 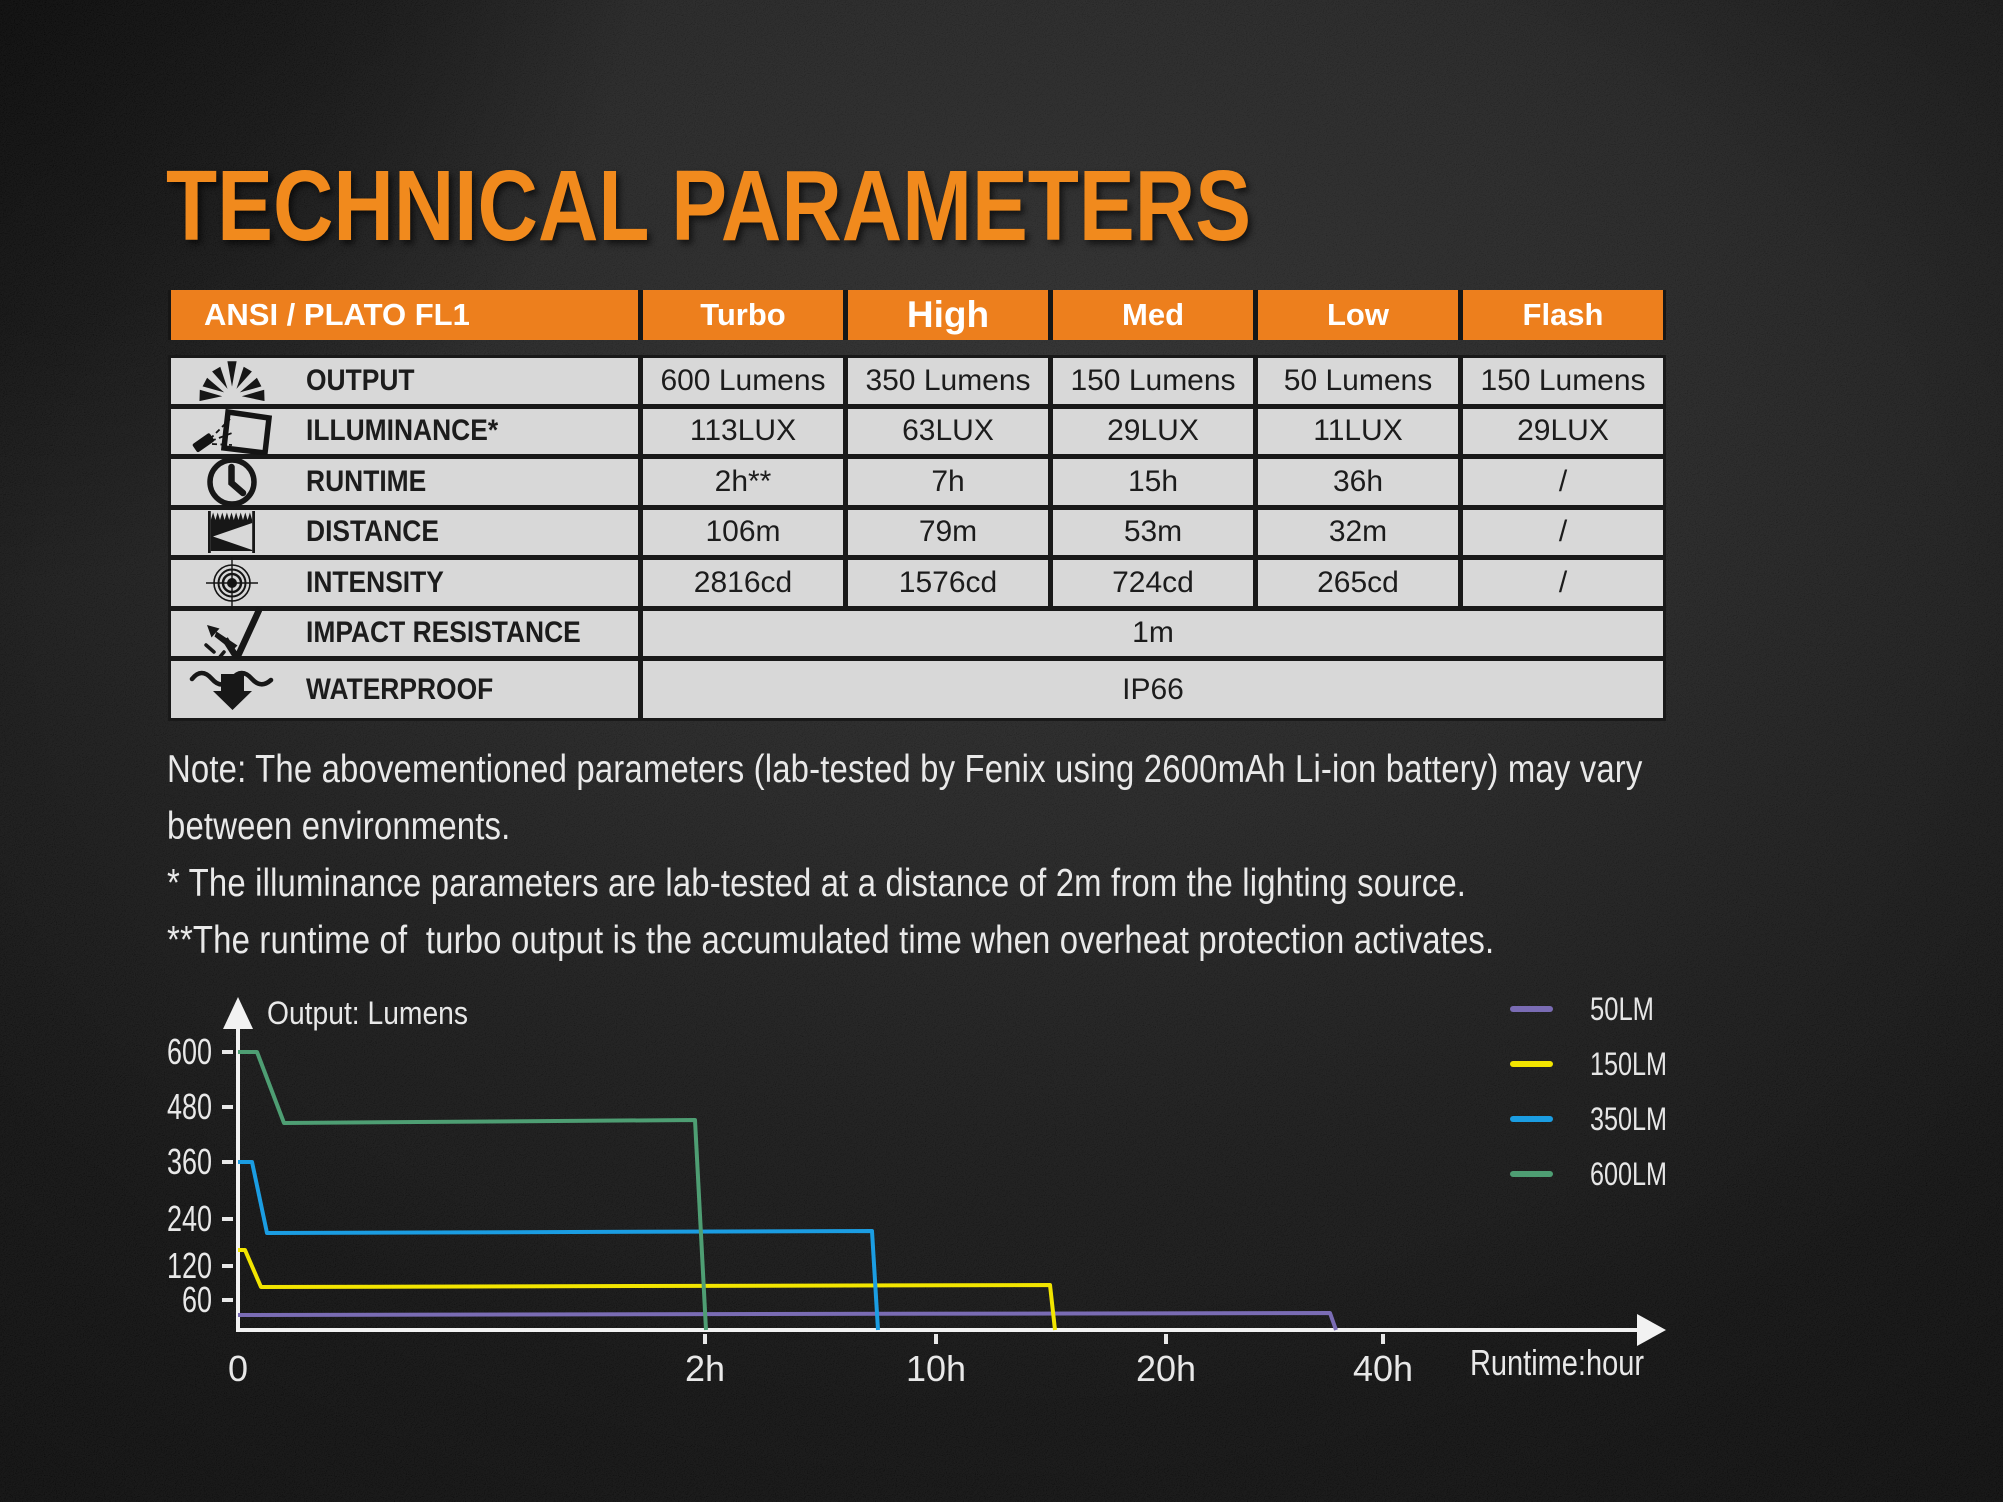 I want to click on svg-text: 240, so click(x=189, y=1218).